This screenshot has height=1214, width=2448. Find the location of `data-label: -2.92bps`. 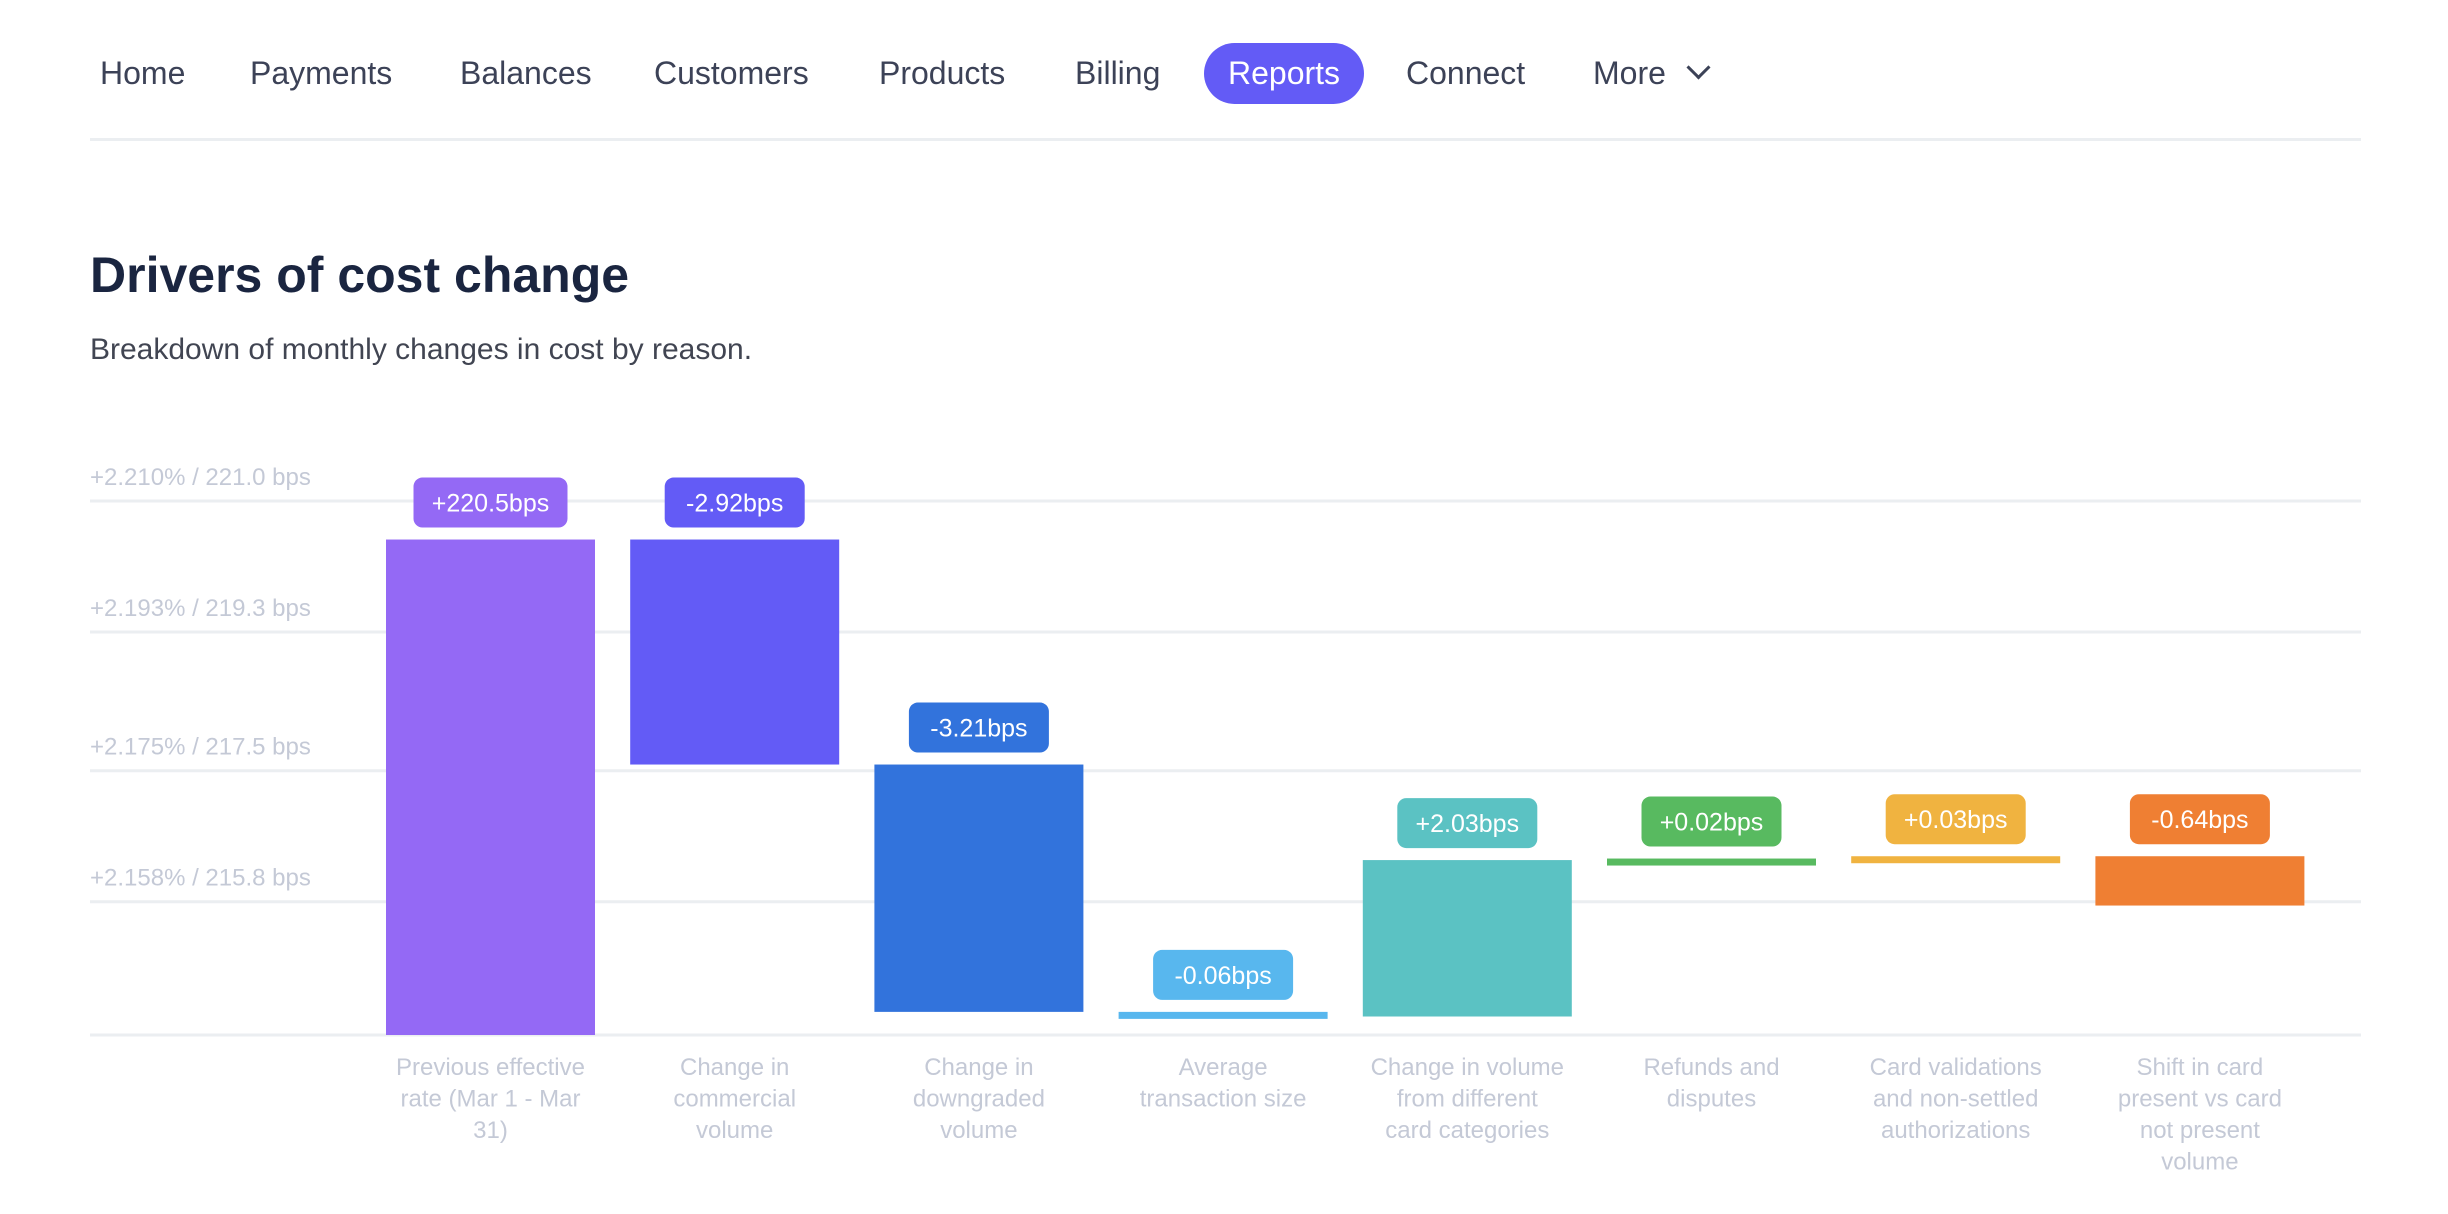

data-label: -2.92bps is located at coordinates (734, 504).